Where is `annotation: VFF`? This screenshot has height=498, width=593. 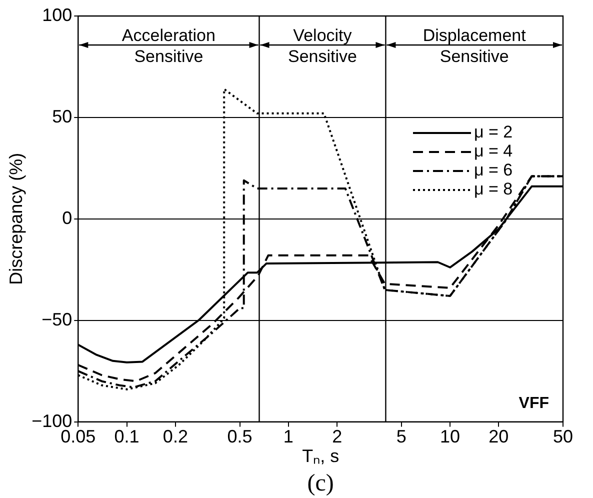
annotation: VFF is located at coordinates (534, 403).